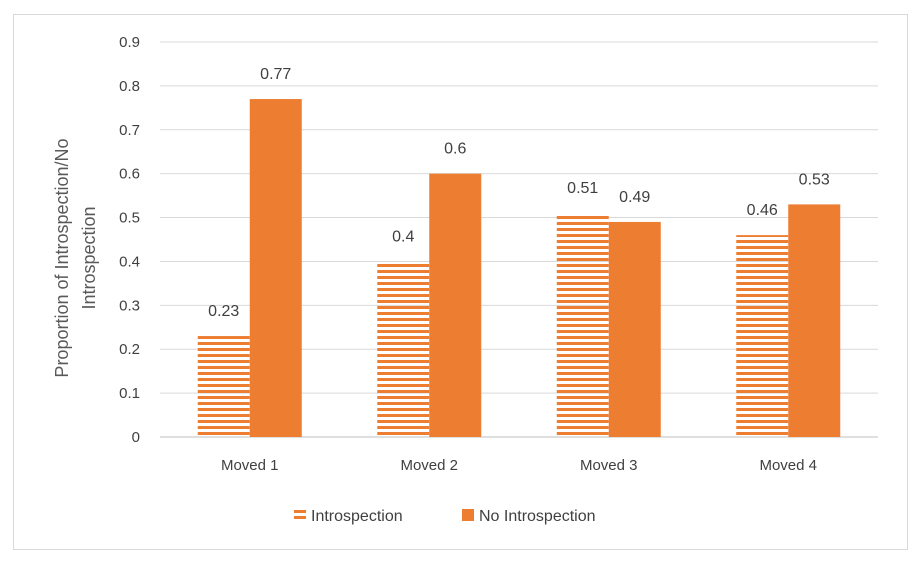 The height and width of the screenshot is (568, 922). What do you see at coordinates (814, 179) in the screenshot?
I see `data-label: 0.53` at bounding box center [814, 179].